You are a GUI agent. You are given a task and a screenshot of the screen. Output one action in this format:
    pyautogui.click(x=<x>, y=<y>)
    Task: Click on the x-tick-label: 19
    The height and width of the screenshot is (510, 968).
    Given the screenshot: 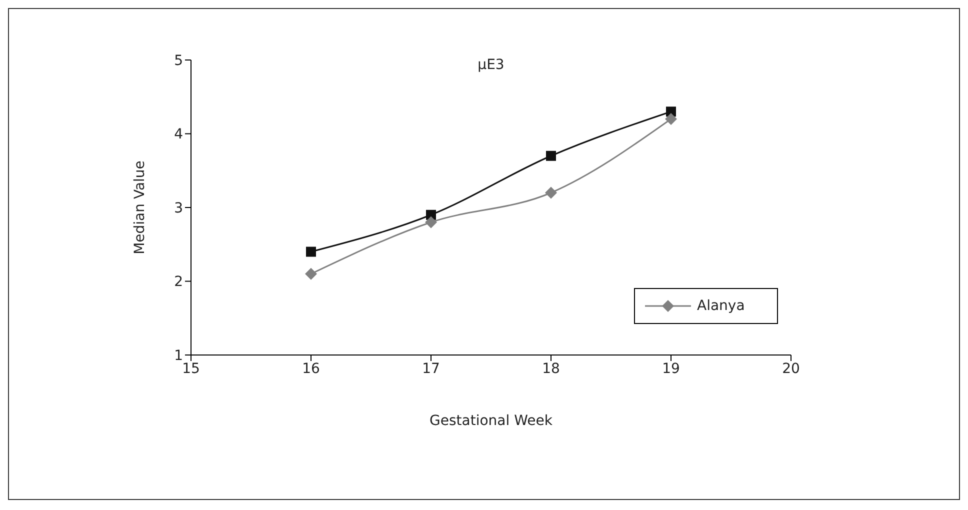 What is the action you would take?
    pyautogui.click(x=671, y=368)
    